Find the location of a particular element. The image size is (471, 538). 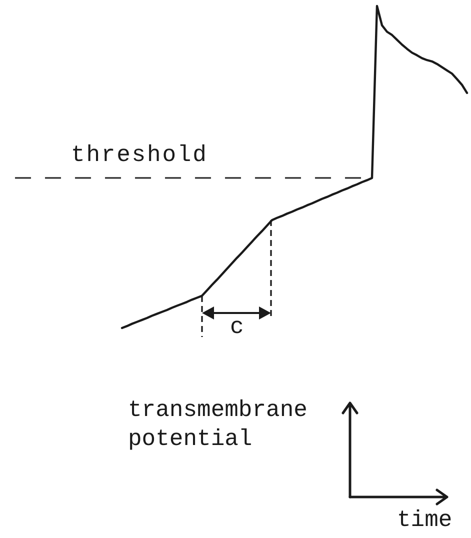

text: time is located at coordinates (424, 520).